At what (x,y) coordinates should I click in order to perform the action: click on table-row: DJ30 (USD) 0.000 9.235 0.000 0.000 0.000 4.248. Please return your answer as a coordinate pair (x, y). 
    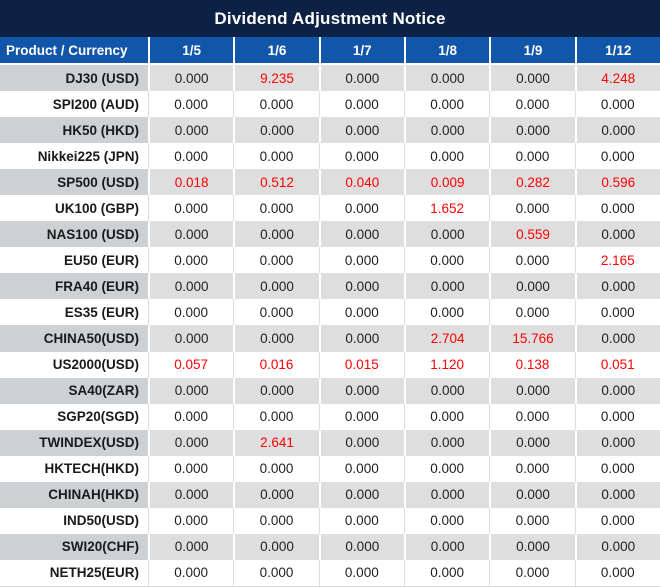
    Looking at the image, I should click on (330, 78).